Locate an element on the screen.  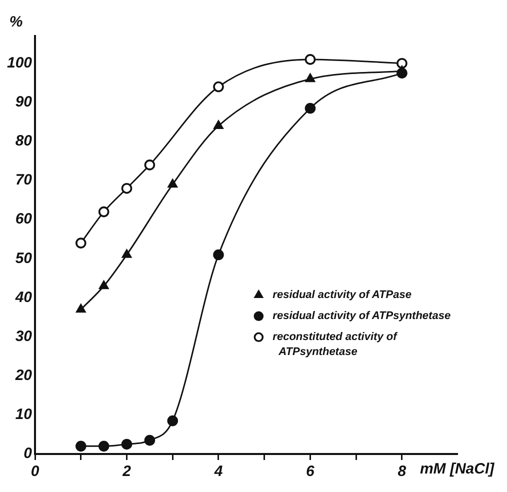
x-tick-label: 8 is located at coordinates (402, 471).